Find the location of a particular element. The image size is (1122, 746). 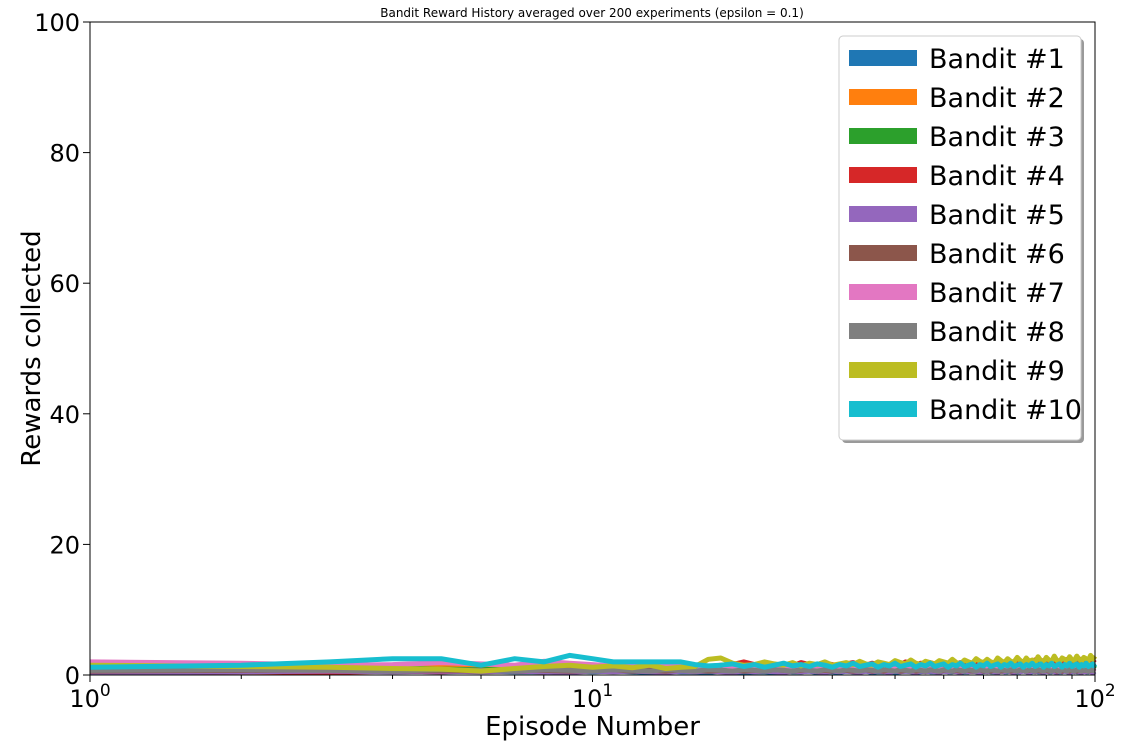

series-layer is located at coordinates (593, 664).